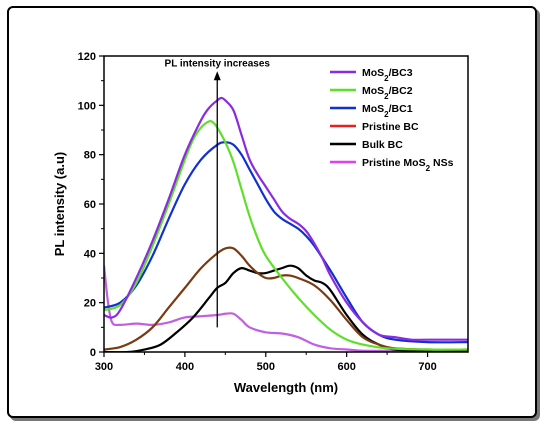 Image resolution: width=550 pixels, height=430 pixels. I want to click on x-tick-label: 600, so click(346, 367).